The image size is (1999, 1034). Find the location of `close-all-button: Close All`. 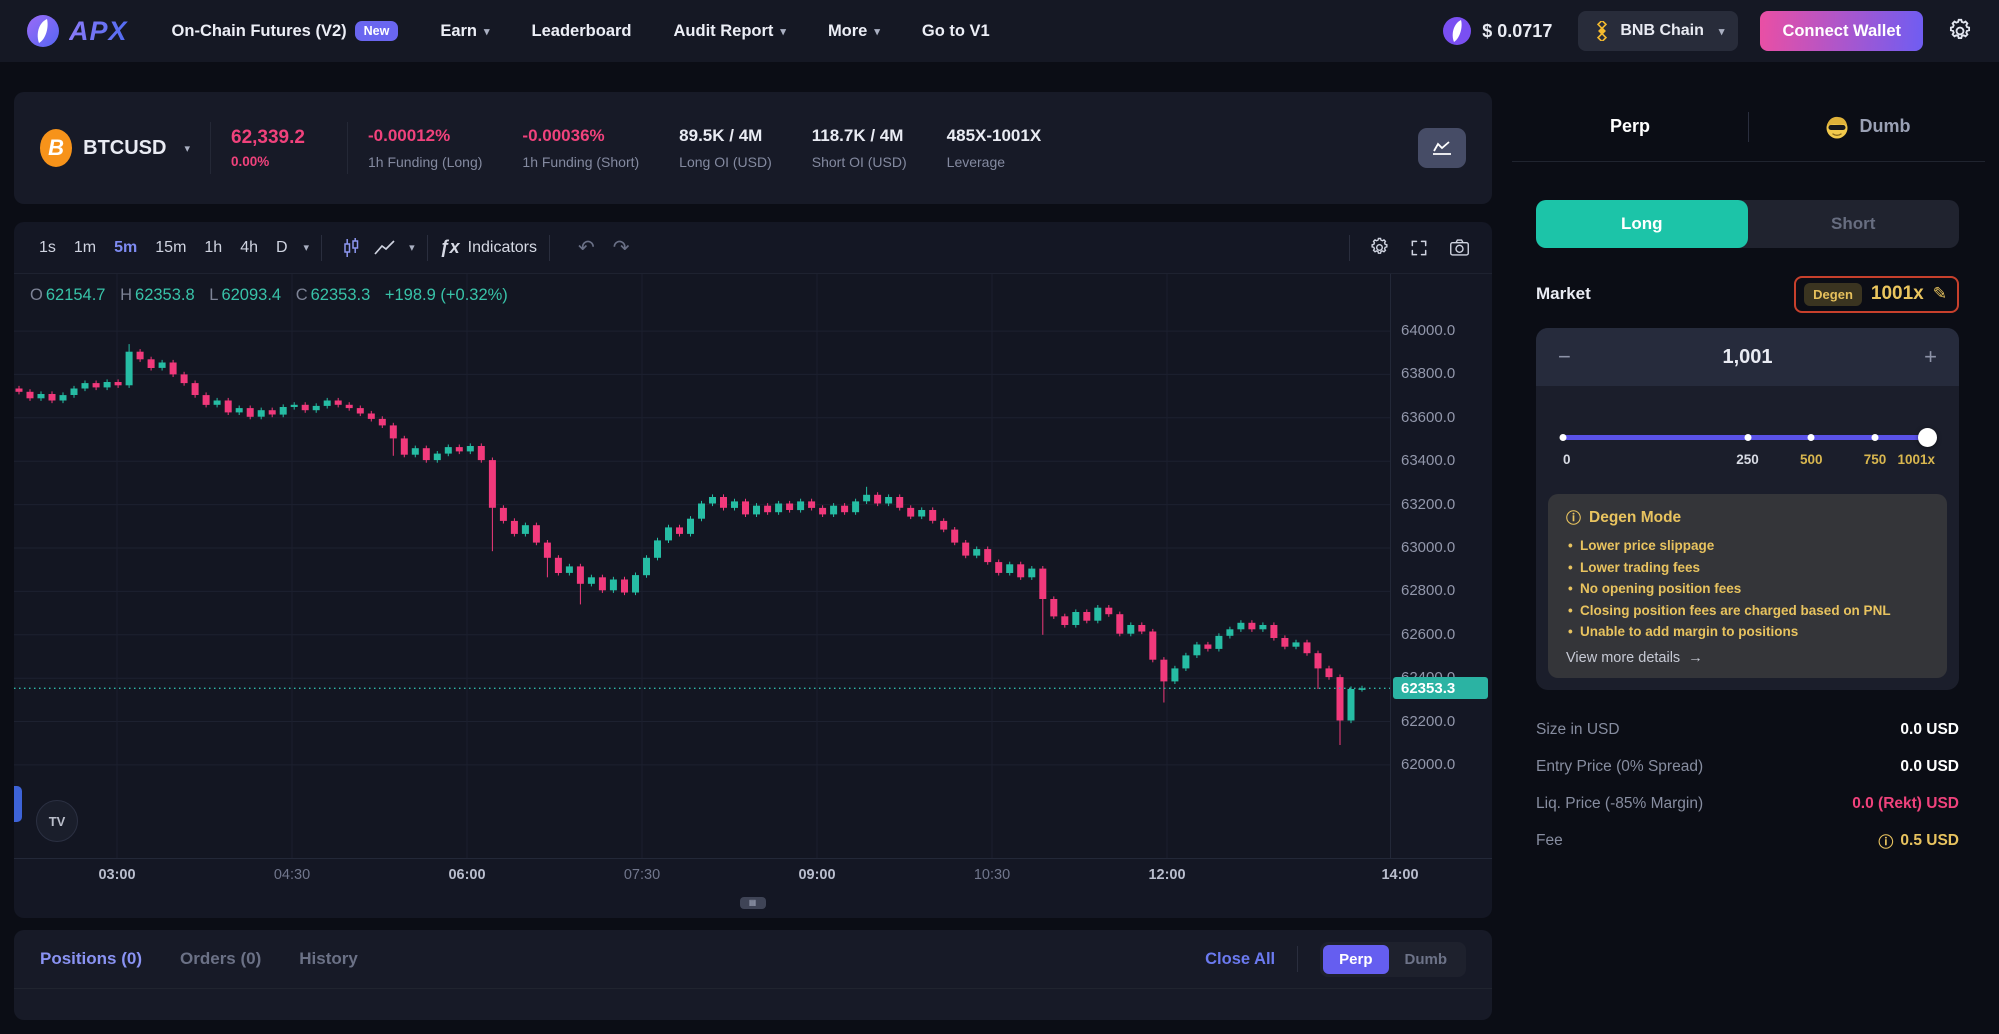

close-all-button: Close All is located at coordinates (1240, 958).